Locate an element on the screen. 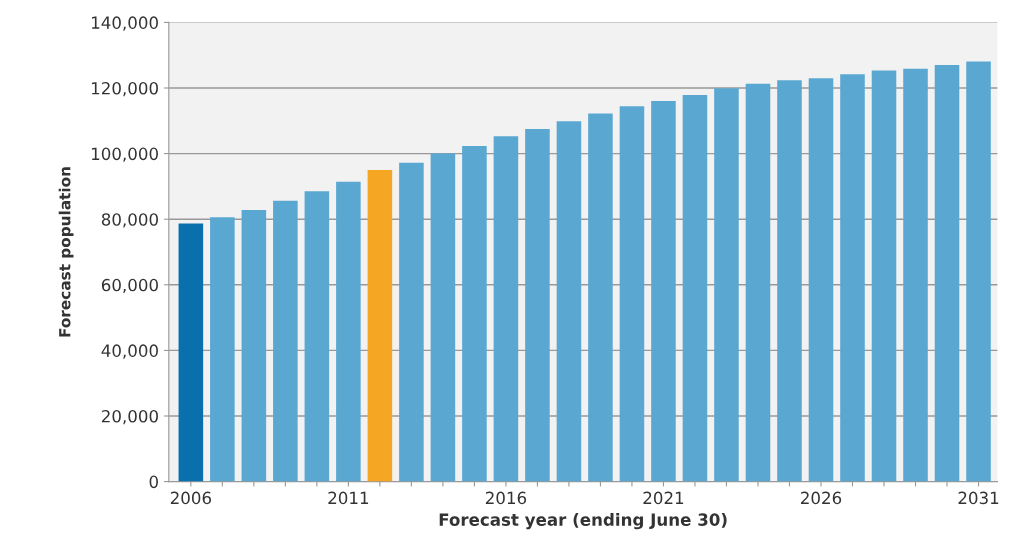 The image size is (1023, 560). x-tick-label: 2031 is located at coordinates (978, 498).